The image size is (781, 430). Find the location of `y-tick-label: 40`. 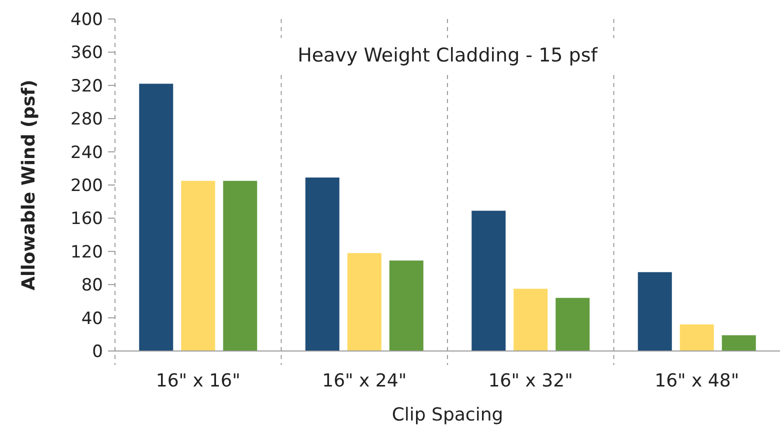

y-tick-label: 40 is located at coordinates (92, 318).